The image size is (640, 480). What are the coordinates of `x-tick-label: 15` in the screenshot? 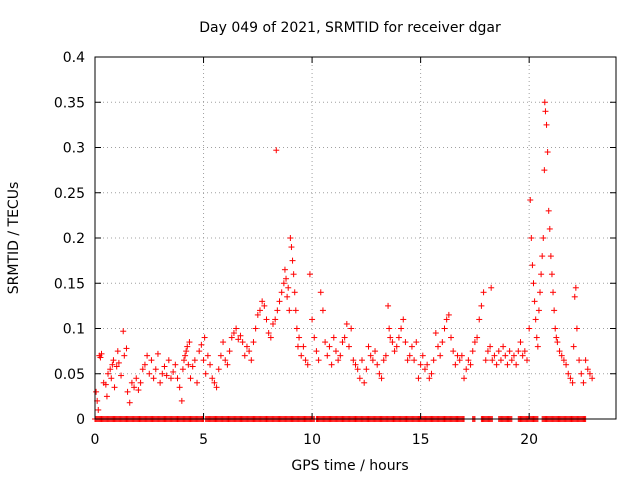 It's located at (421, 440).